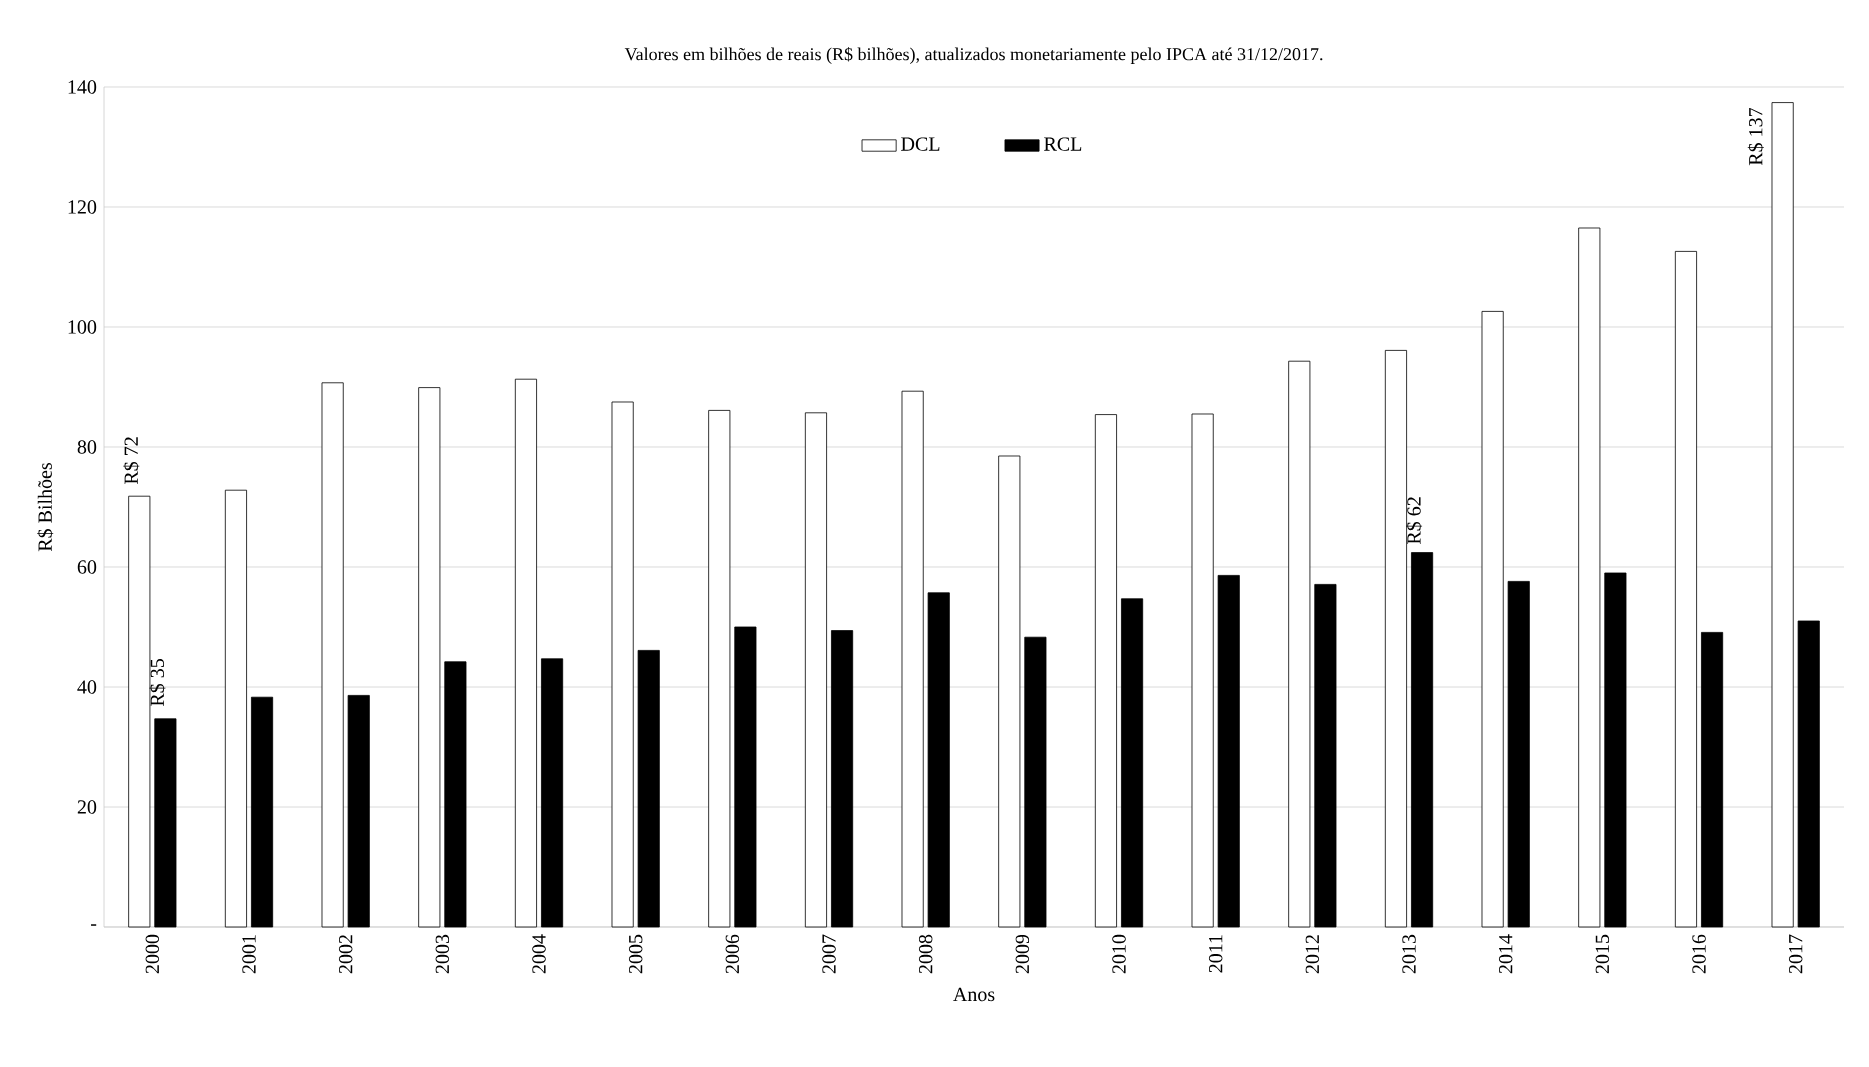 The height and width of the screenshot is (1067, 1869). I want to click on y-tick-label: 60, so click(87, 567).